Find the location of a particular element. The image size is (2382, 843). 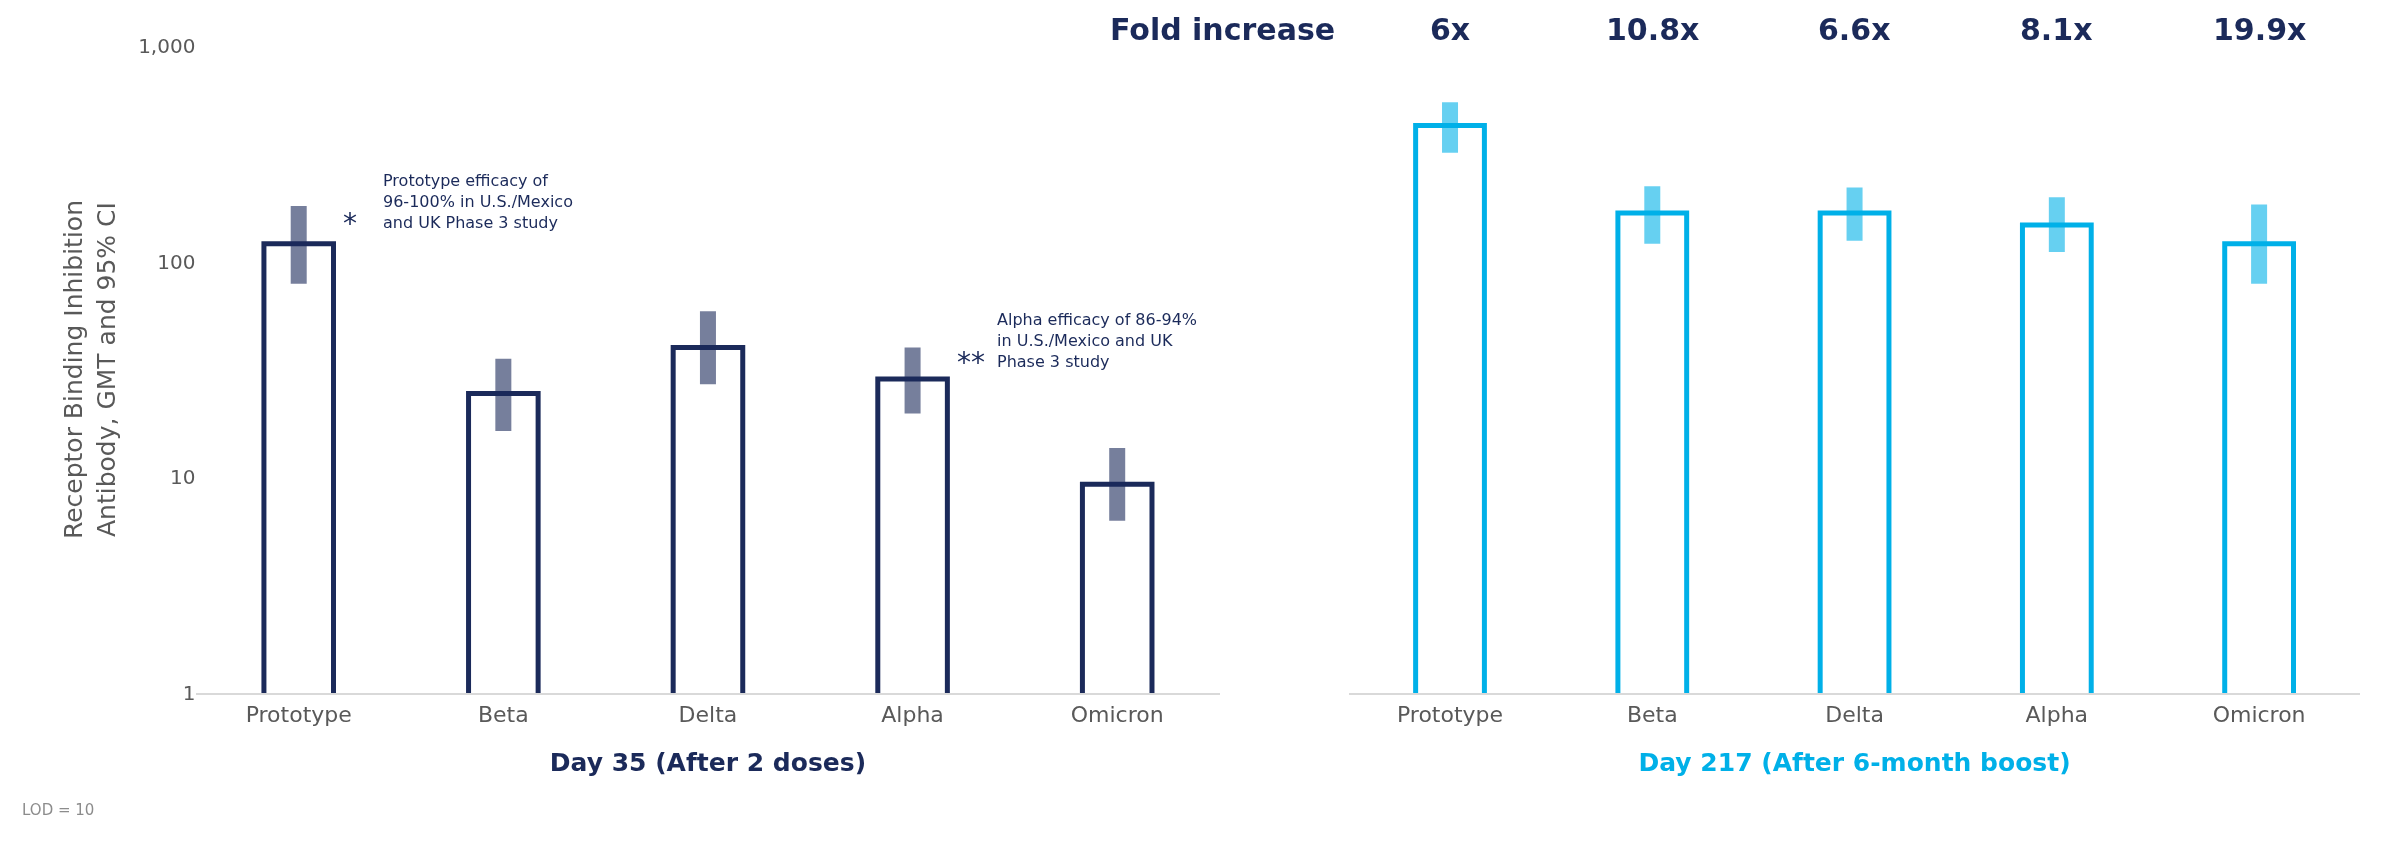

annotation: * is located at coordinates (350, 223).